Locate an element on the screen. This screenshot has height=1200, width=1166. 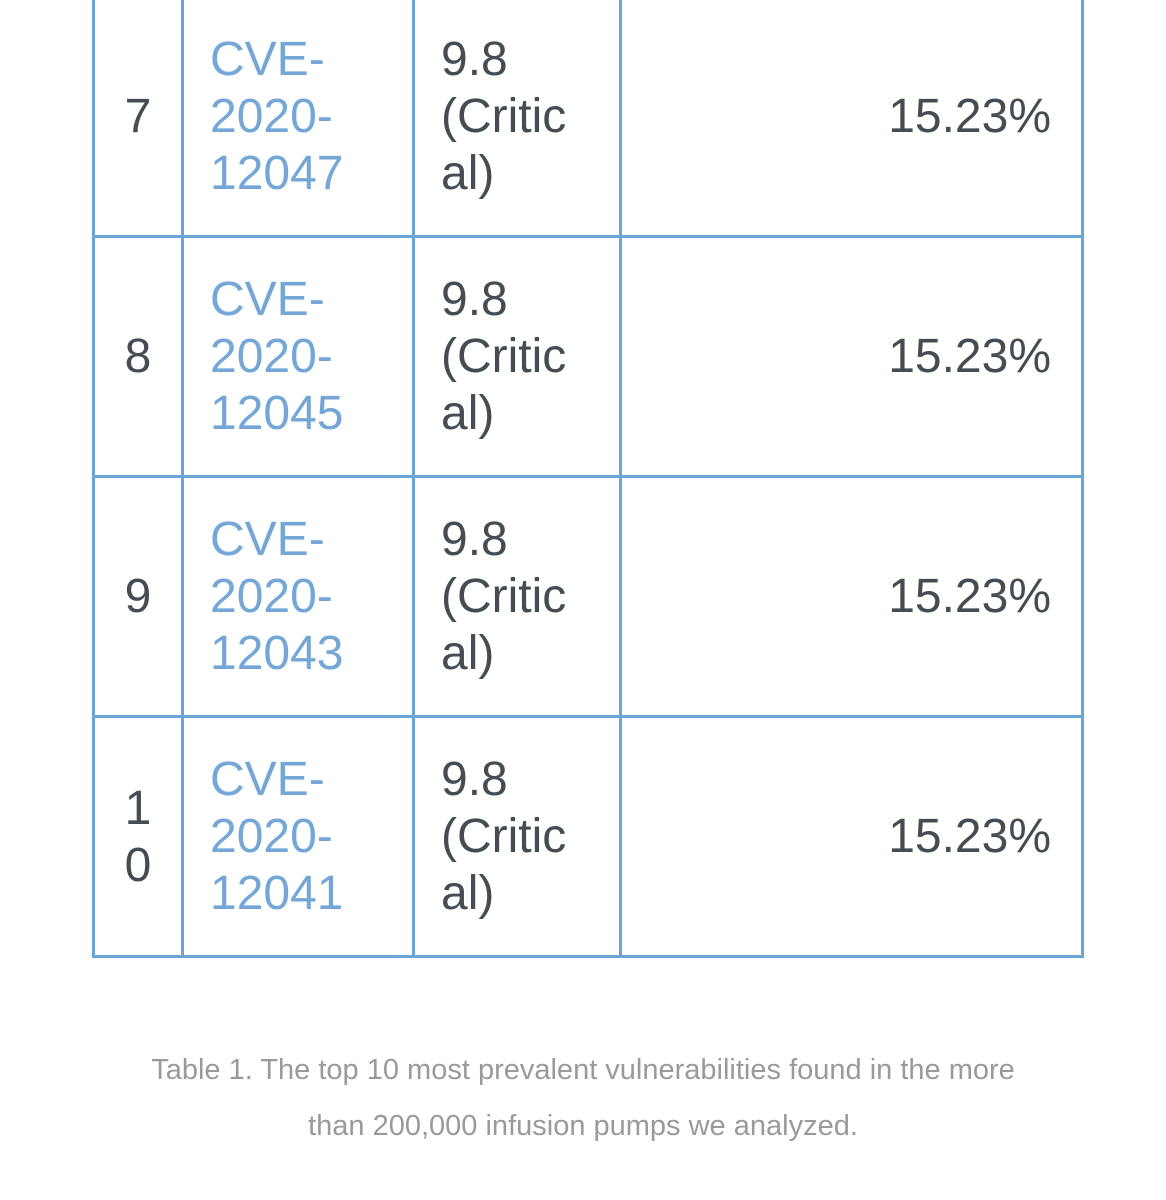
cve-link: CVE-2020-12047 is located at coordinates (277, 116).